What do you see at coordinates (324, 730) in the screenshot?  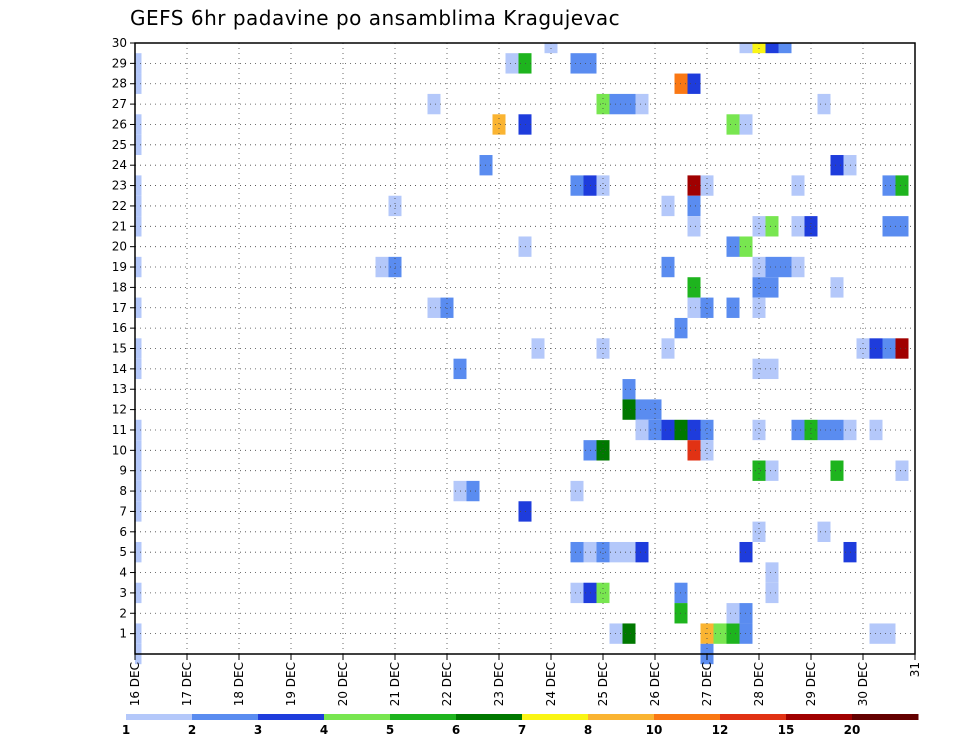 I see `legend-label: 4` at bounding box center [324, 730].